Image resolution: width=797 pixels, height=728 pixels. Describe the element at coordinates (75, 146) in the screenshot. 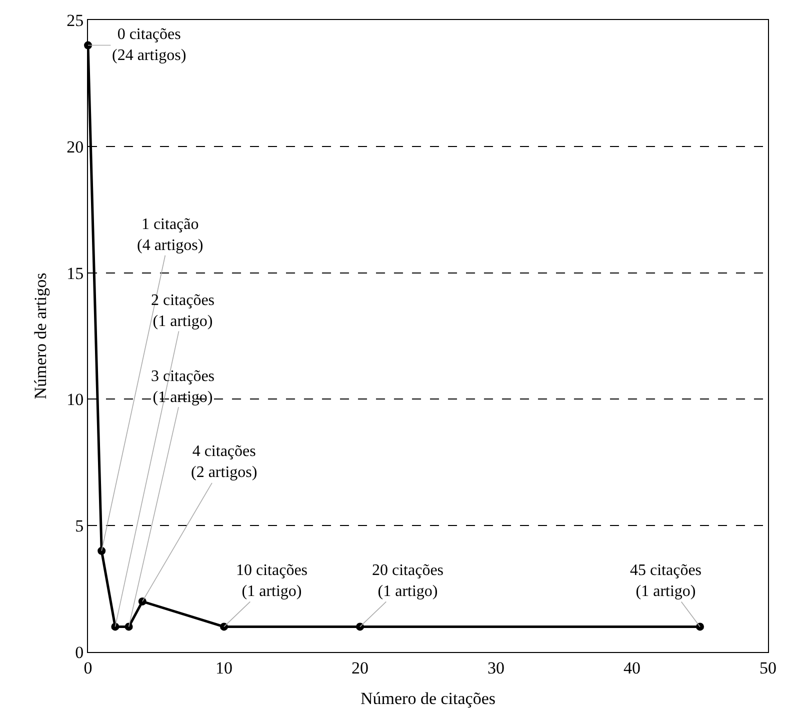

I see `y-tick-label: 20` at that location.